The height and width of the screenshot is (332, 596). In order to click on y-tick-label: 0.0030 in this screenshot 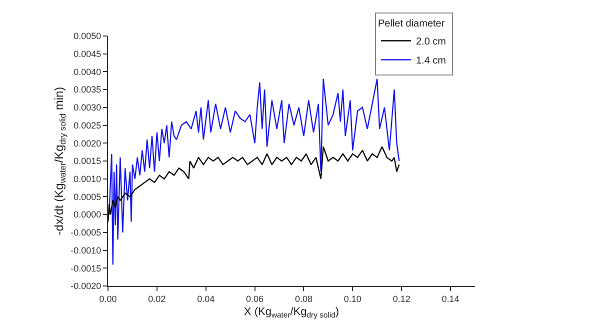, I will do `click(88, 107)`.